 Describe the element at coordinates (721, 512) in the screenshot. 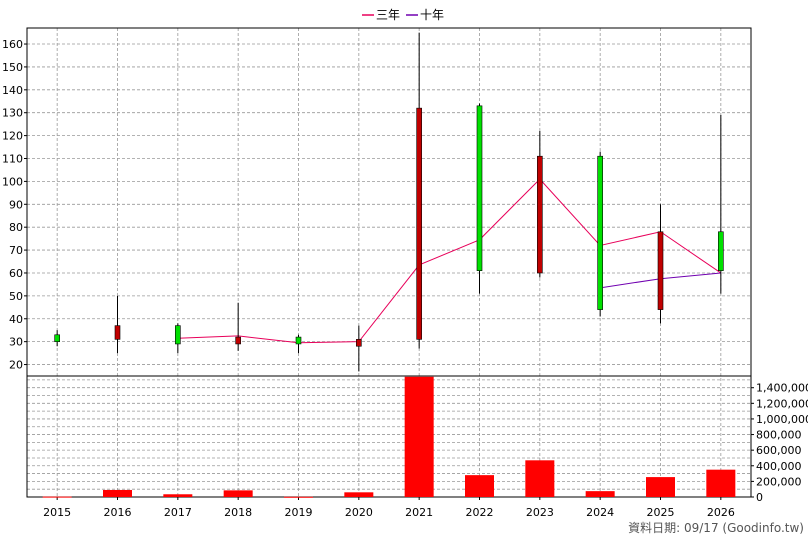

I see `x-tick-label: 2026` at that location.